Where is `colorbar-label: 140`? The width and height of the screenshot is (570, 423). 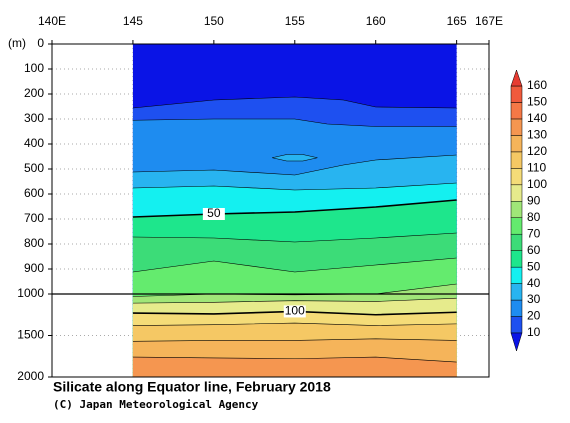 colorbar-label: 140 is located at coordinates (537, 118).